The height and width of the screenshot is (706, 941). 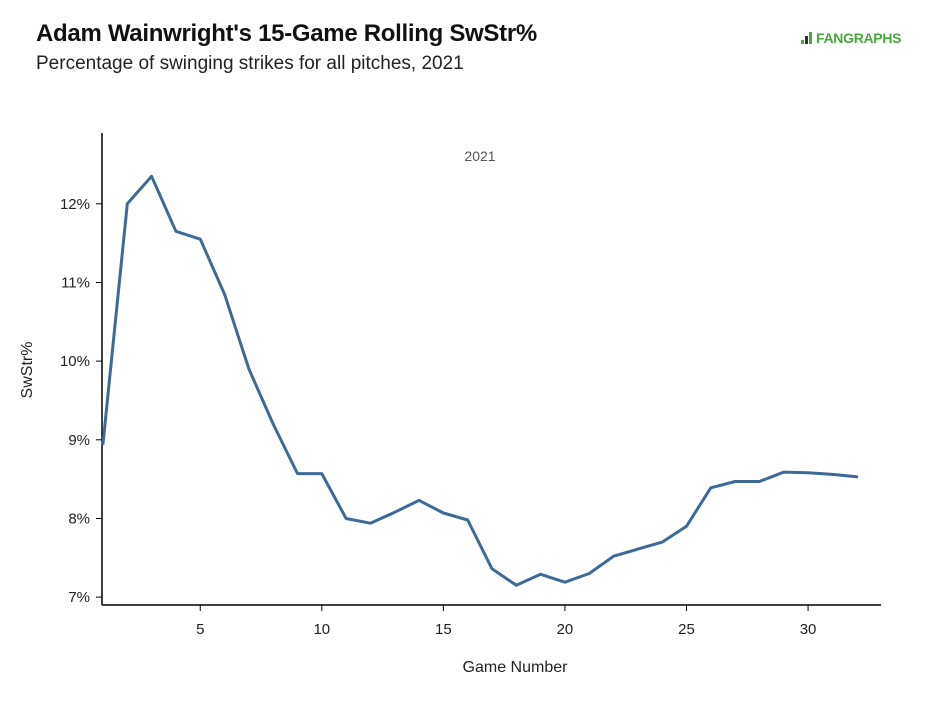 I want to click on y-ticks: 7% 8% 9% 10% 11% 12%, so click(x=81, y=401).